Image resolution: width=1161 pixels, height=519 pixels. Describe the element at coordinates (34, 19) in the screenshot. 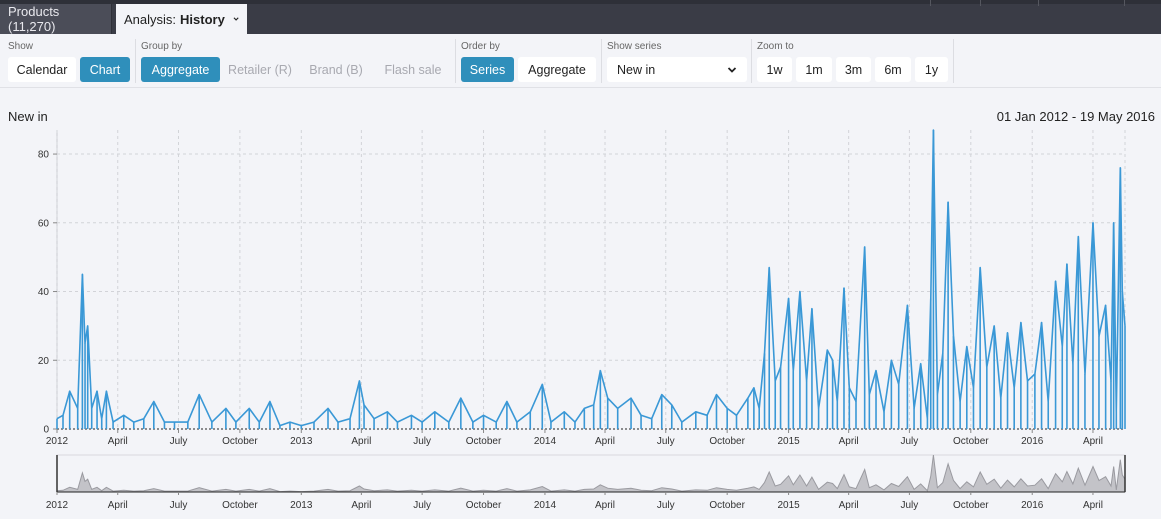

I see `tab-products-label: Products (11,270)` at that location.